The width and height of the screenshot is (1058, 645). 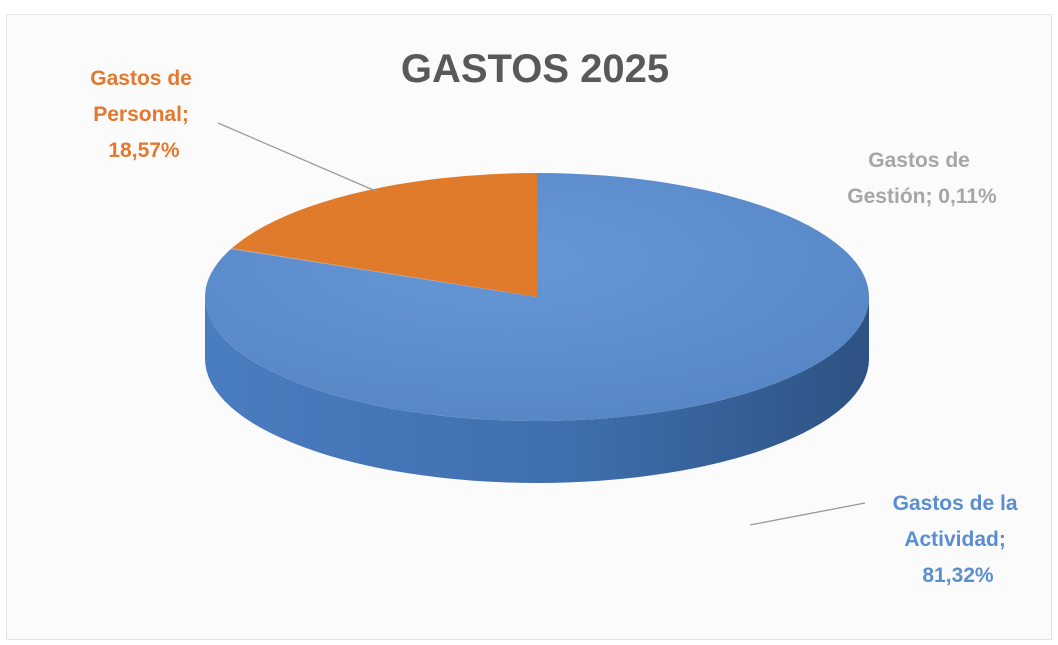 What do you see at coordinates (958, 575) in the screenshot?
I see `data-label-activity-line3: 81,32%` at bounding box center [958, 575].